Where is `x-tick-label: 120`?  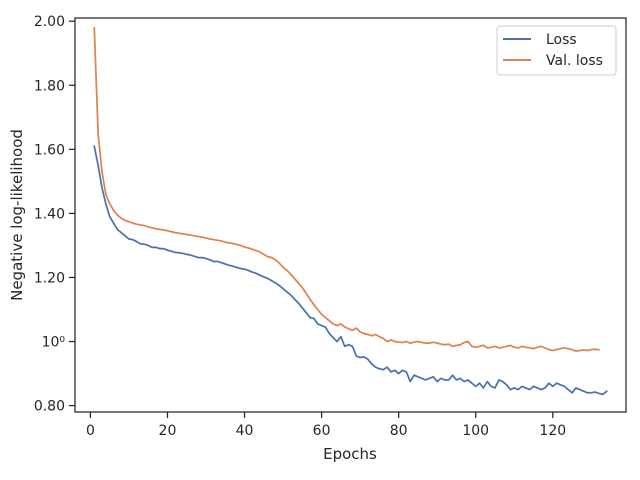
x-tick-label: 120 is located at coordinates (552, 431).